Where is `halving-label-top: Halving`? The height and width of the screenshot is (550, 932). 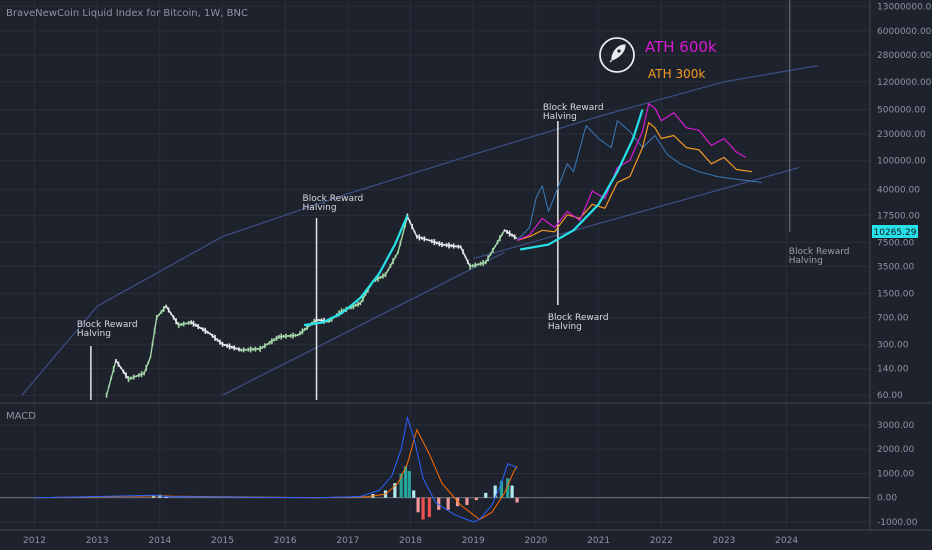
halving-label-top: Halving is located at coordinates (560, 117).